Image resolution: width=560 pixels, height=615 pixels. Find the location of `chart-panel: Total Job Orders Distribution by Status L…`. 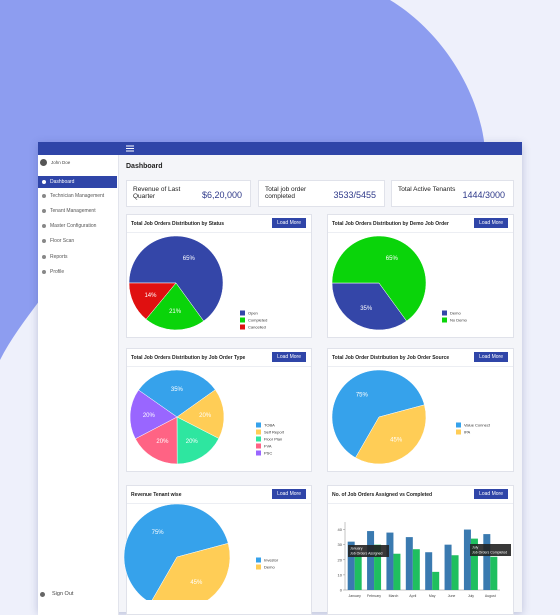

chart-panel: Total Job Orders Distribution by Status L… is located at coordinates (219, 276).